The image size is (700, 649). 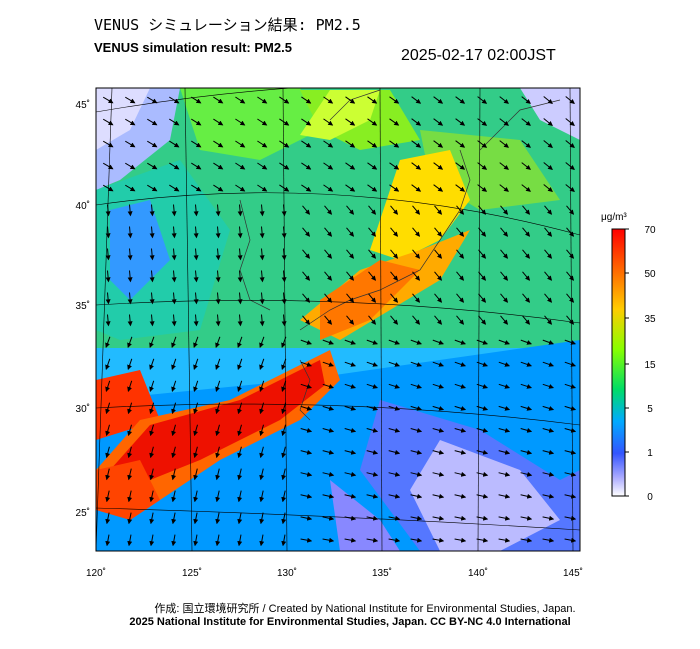 I want to click on x-tick-label: 130˚, so click(x=287, y=573).